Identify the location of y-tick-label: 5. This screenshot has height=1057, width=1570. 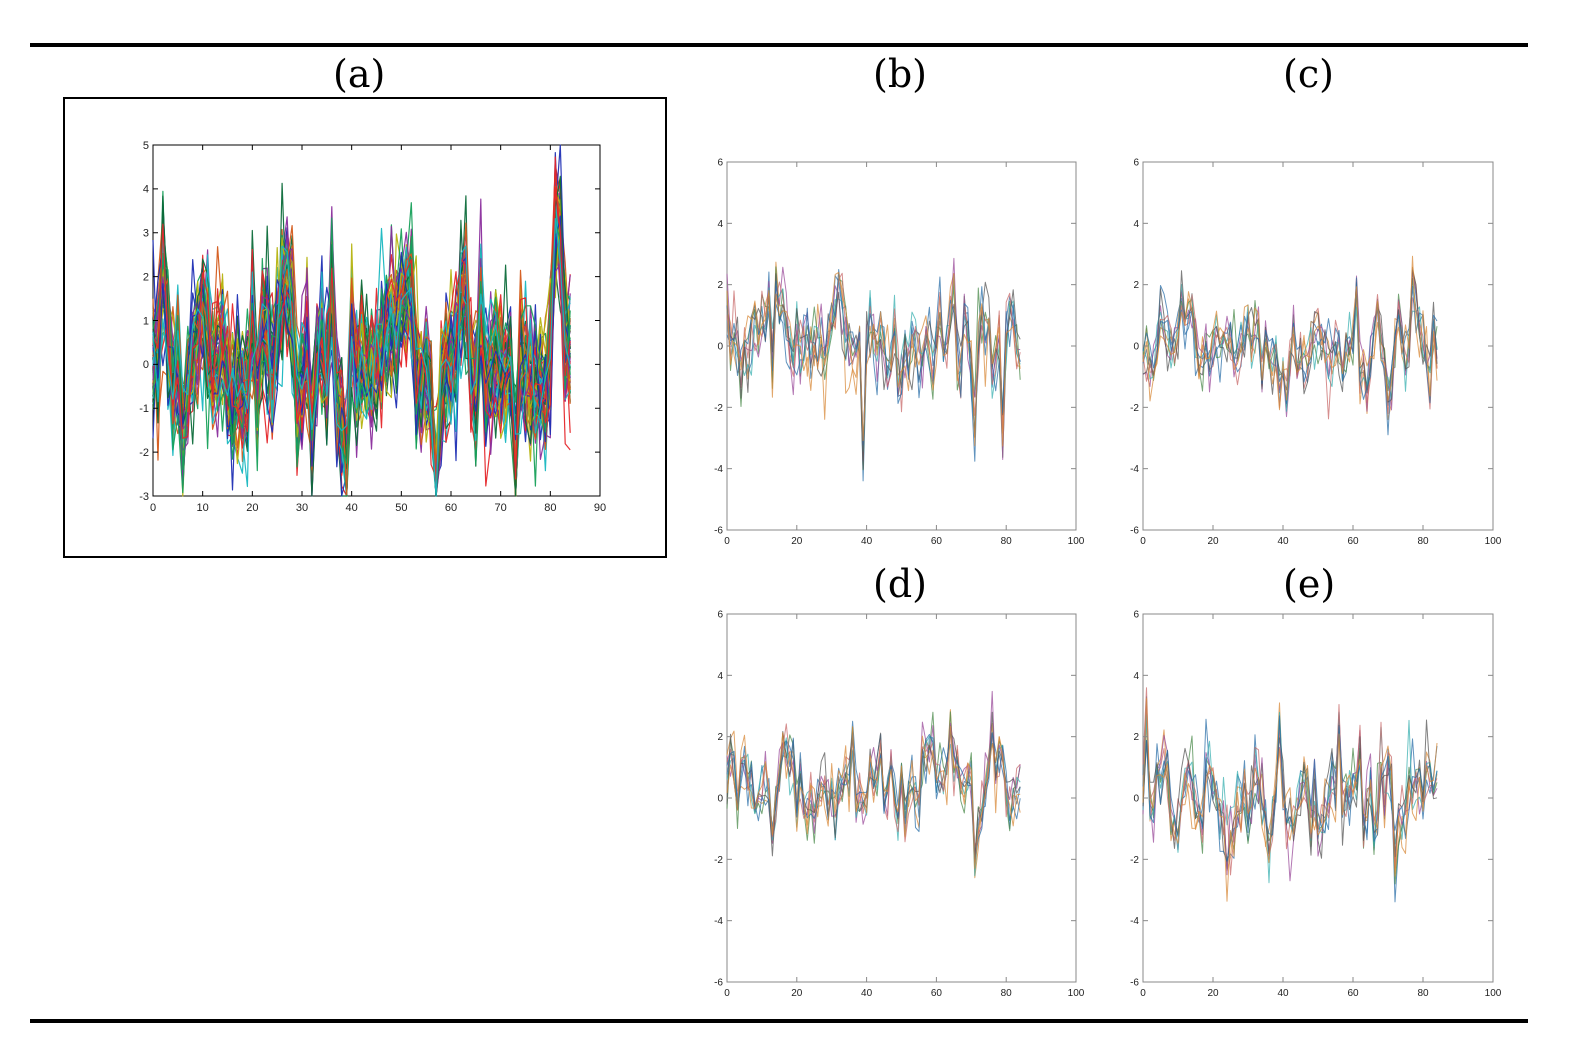
(146, 146).